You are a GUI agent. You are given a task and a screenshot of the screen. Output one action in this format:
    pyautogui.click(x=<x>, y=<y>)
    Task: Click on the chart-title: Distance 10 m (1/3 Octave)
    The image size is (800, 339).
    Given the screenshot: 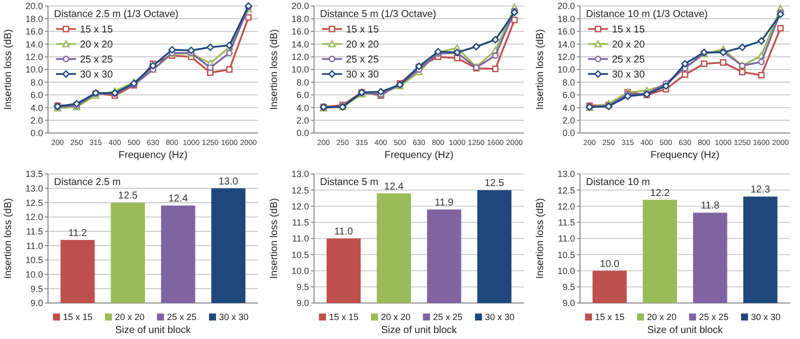 What is the action you would take?
    pyautogui.click(x=647, y=14)
    